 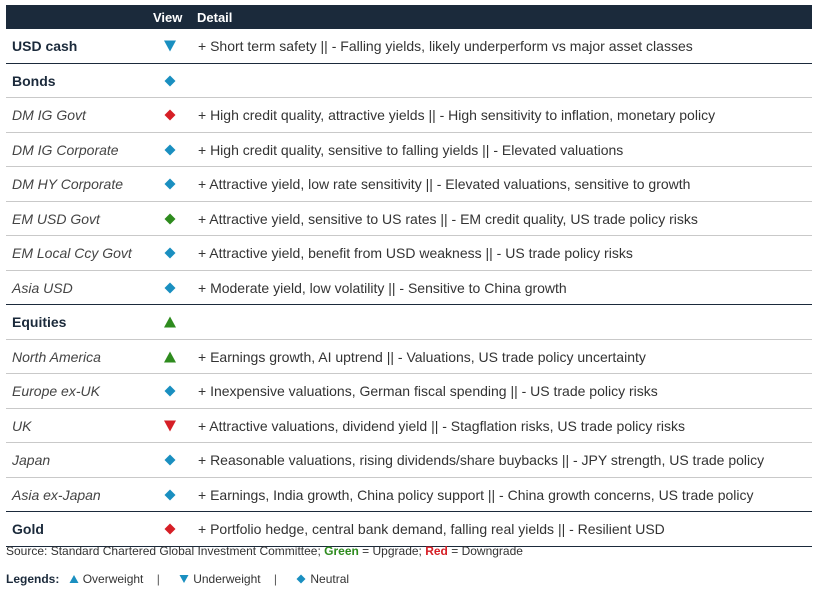 I want to click on row-label: DM IG Corporate, so click(x=65, y=149).